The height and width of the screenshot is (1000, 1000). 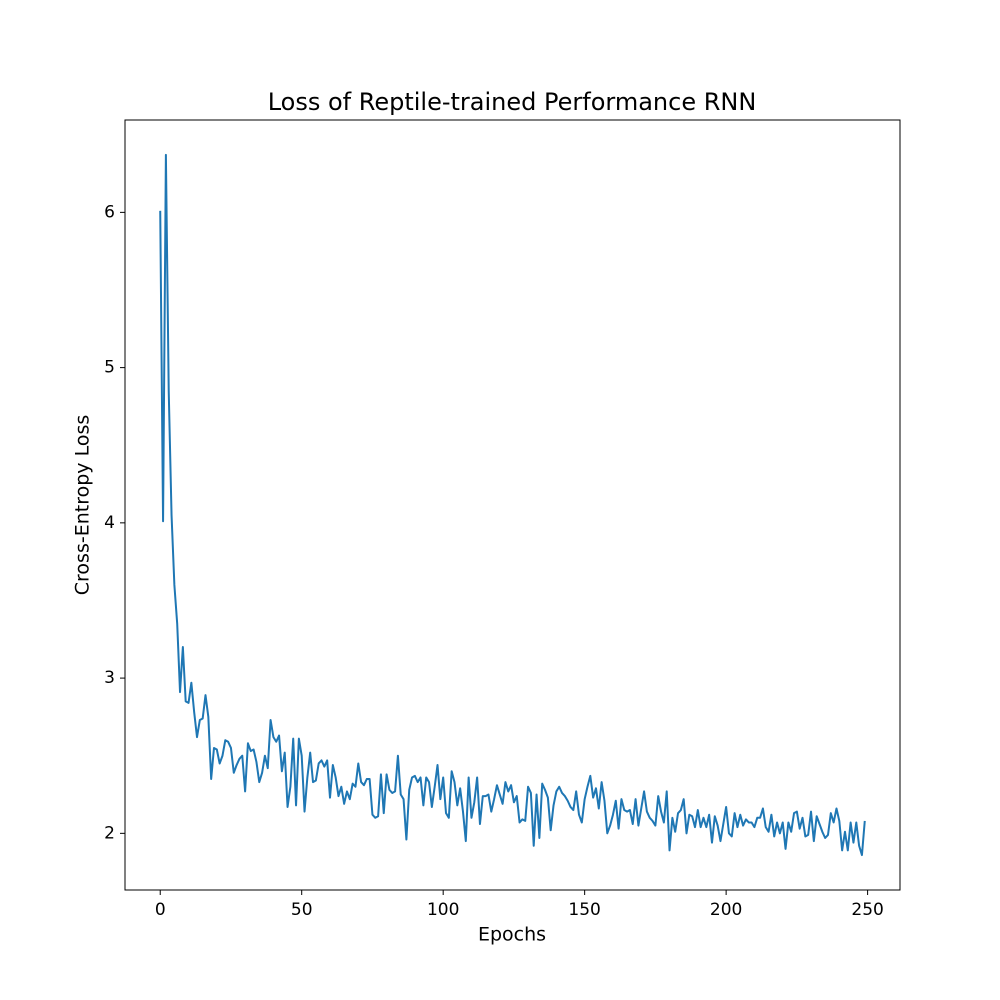 What do you see at coordinates (512, 935) in the screenshot?
I see `x-axis-label: Epochs` at bounding box center [512, 935].